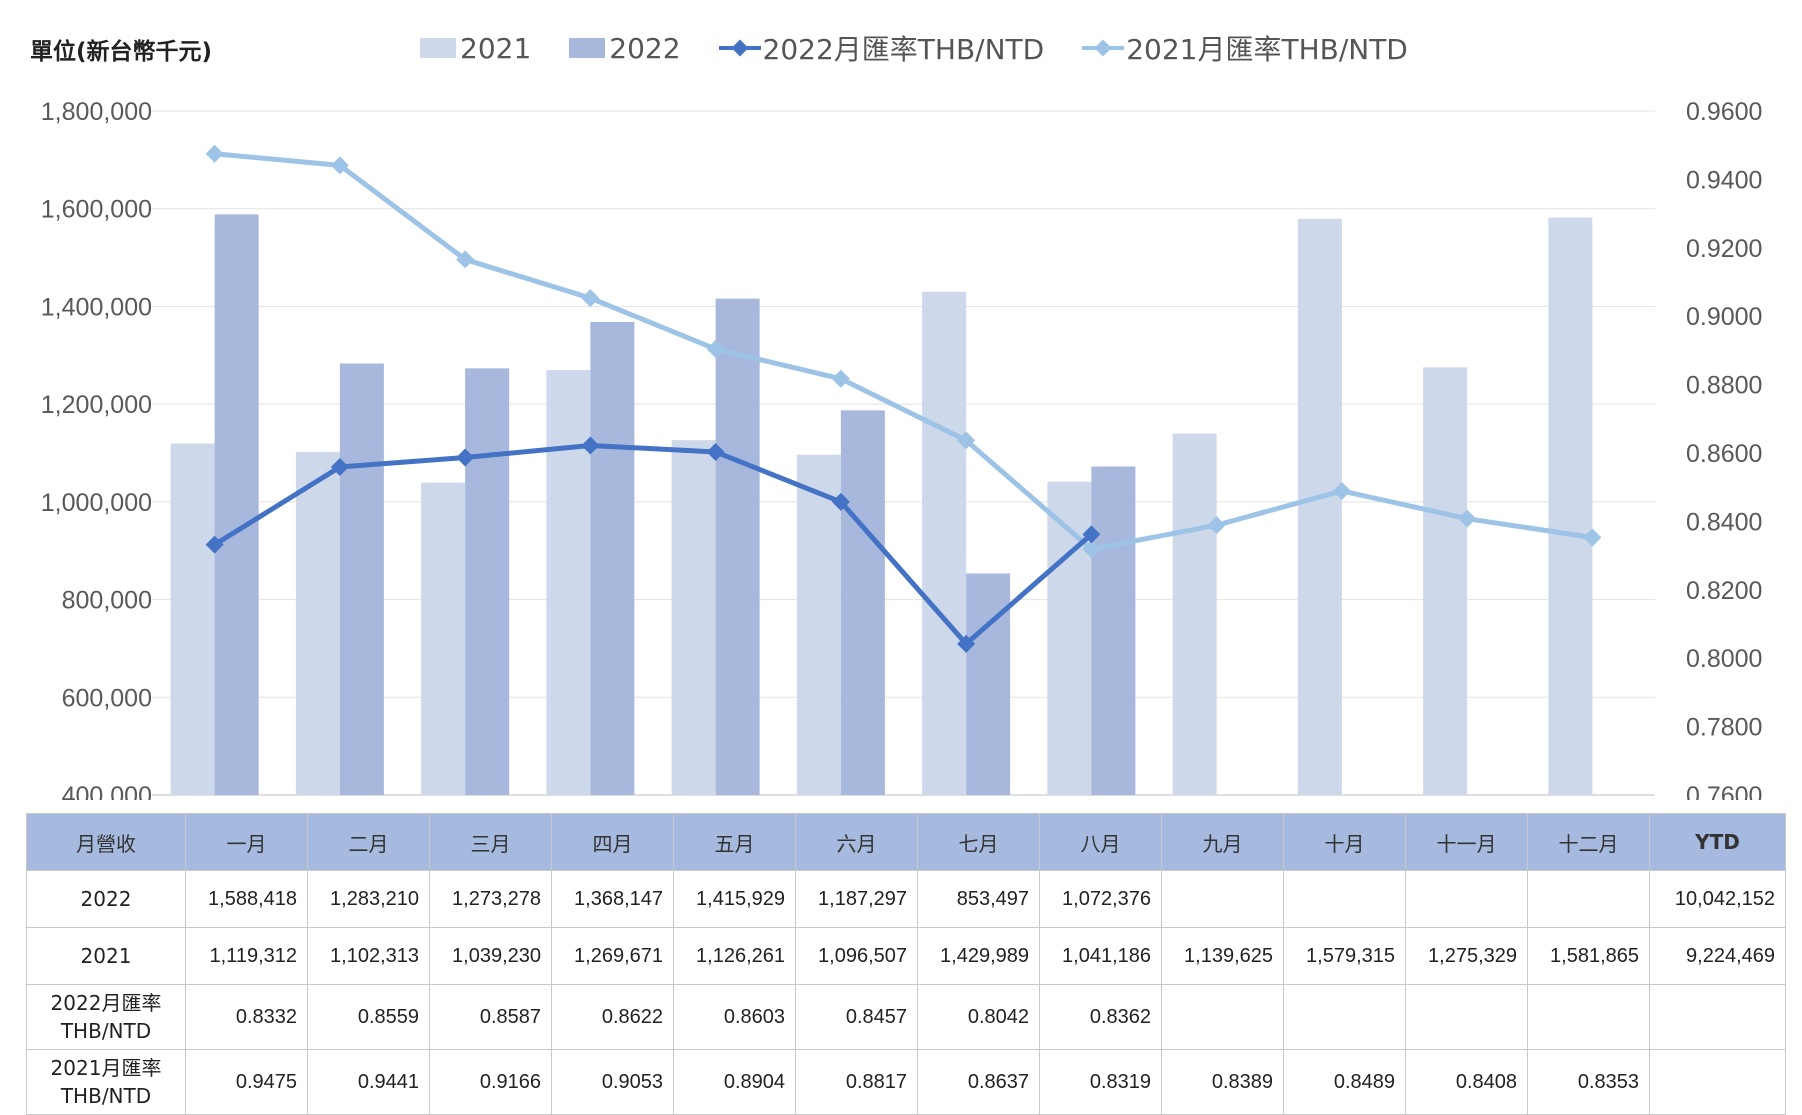 This screenshot has height=1115, width=1802. Describe the element at coordinates (490, 899) in the screenshot. I see `table-cell: 1,273,278` at that location.